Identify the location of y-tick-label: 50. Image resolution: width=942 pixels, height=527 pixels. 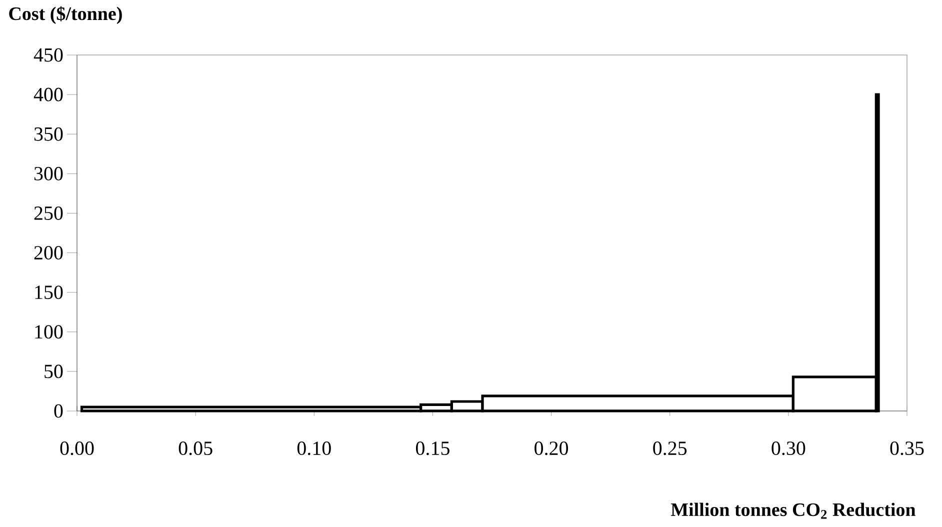
(53, 371).